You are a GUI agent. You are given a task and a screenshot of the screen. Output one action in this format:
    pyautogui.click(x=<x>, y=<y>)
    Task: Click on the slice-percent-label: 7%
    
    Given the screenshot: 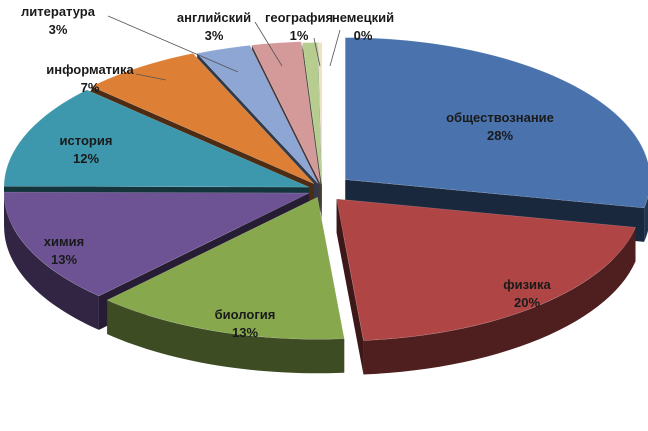 What is the action you would take?
    pyautogui.click(x=90, y=87)
    